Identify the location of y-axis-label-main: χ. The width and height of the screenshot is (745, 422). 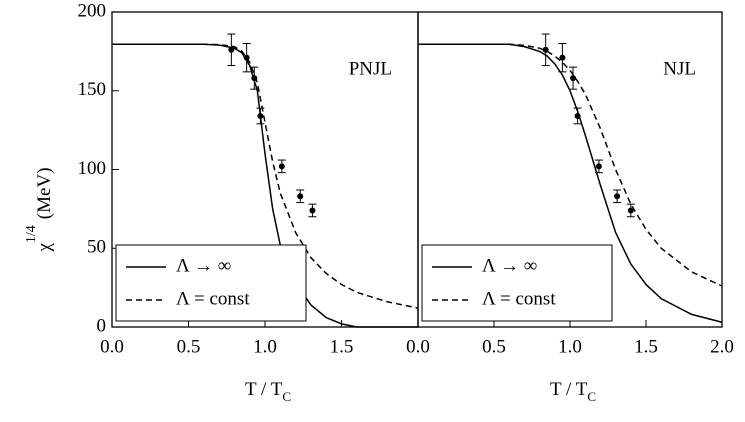
(44, 248).